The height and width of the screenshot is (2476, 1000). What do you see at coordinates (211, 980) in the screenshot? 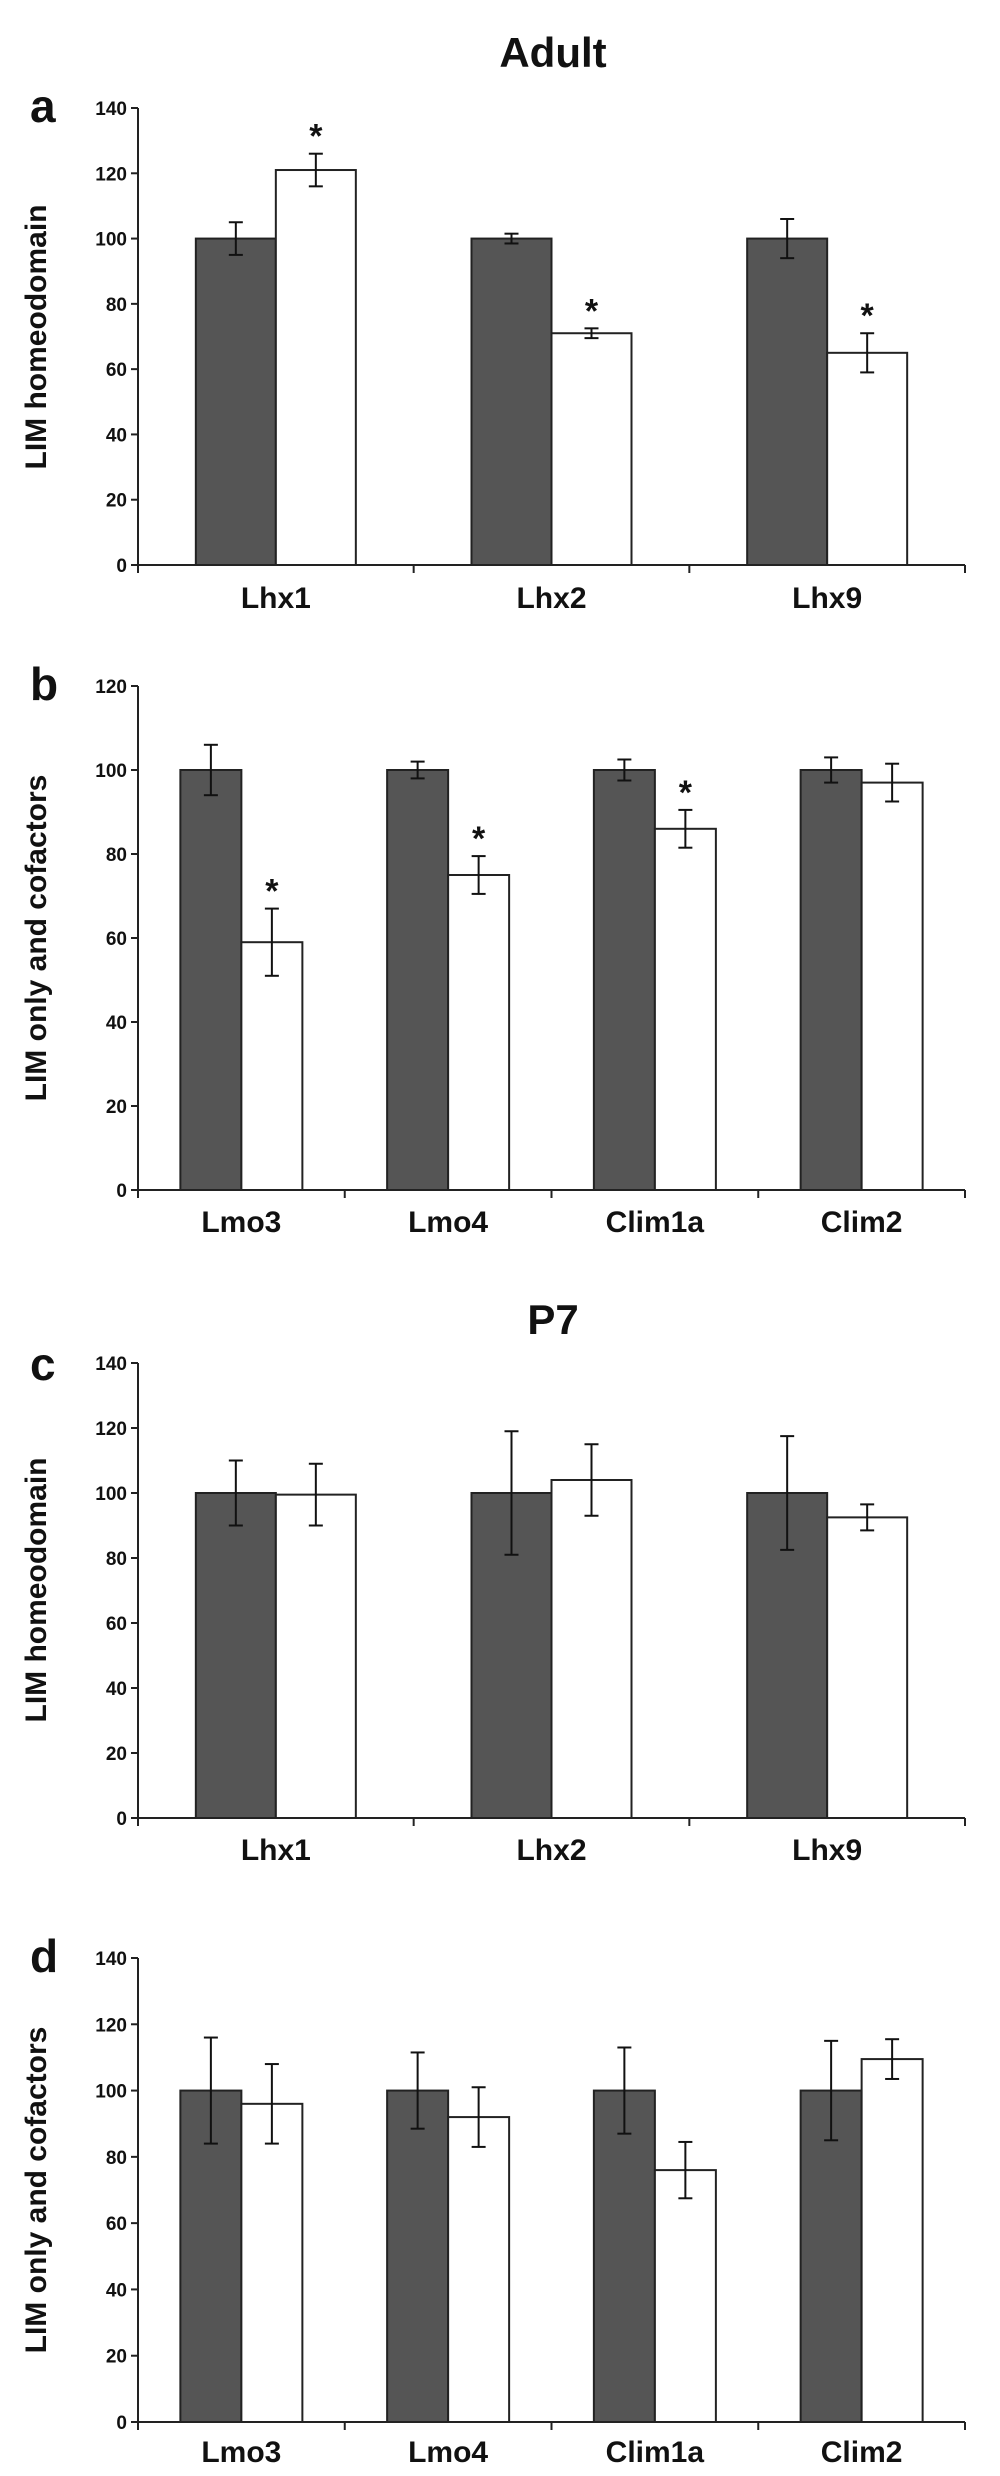
I see `bar-dark-lmo3` at bounding box center [211, 980].